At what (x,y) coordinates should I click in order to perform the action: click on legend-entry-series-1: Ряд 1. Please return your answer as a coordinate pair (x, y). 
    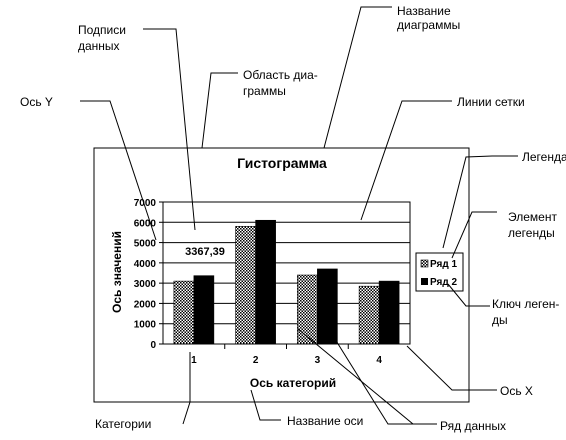
    Looking at the image, I should click on (443, 264).